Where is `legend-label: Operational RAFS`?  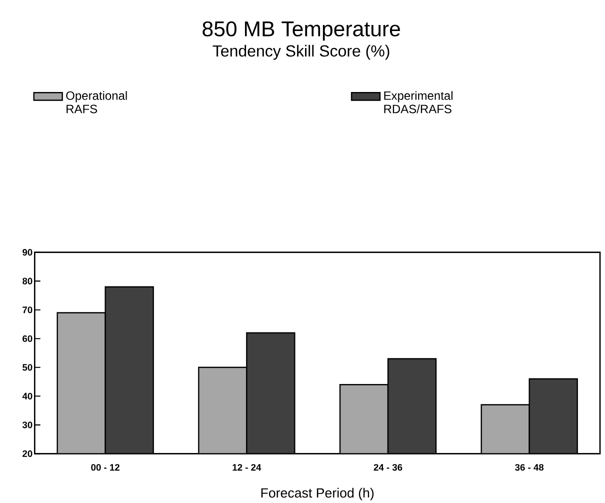 legend-label: Operational RAFS is located at coordinates (96, 102).